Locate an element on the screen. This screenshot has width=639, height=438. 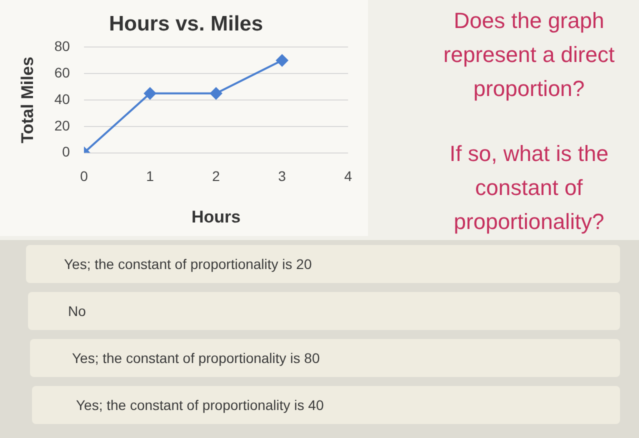
x-axis-title: Hours is located at coordinates (216, 216).